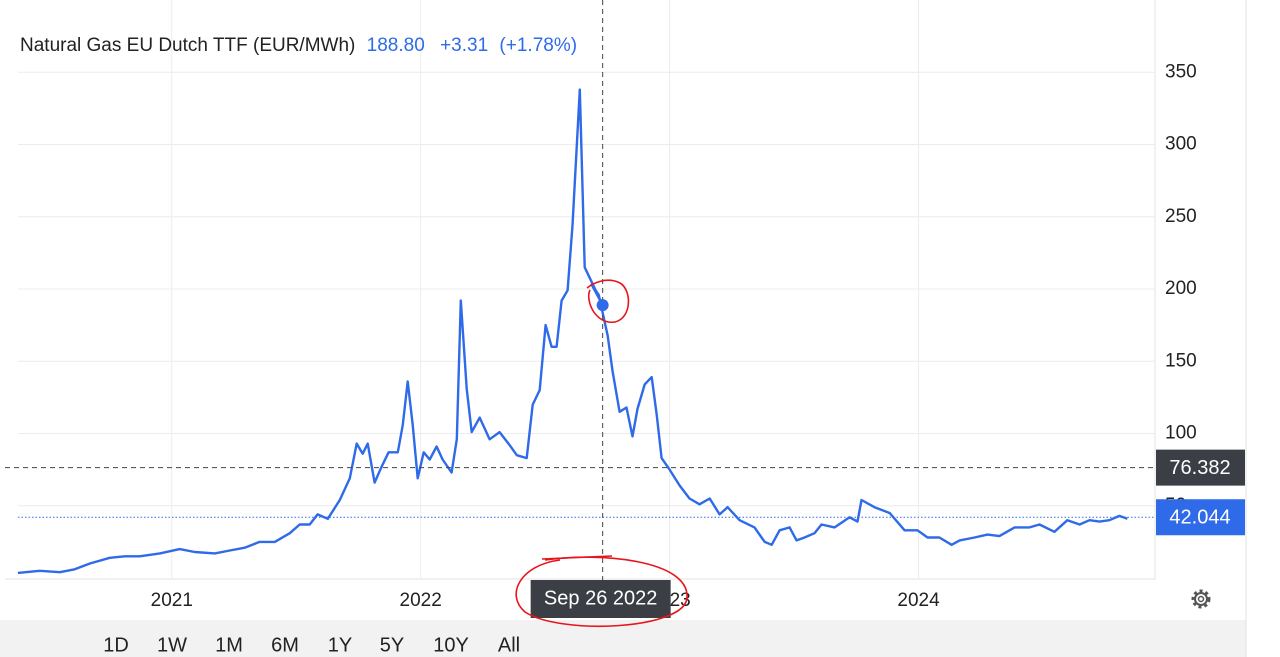  Describe the element at coordinates (602, 305) in the screenshot. I see `hover-point` at that location.